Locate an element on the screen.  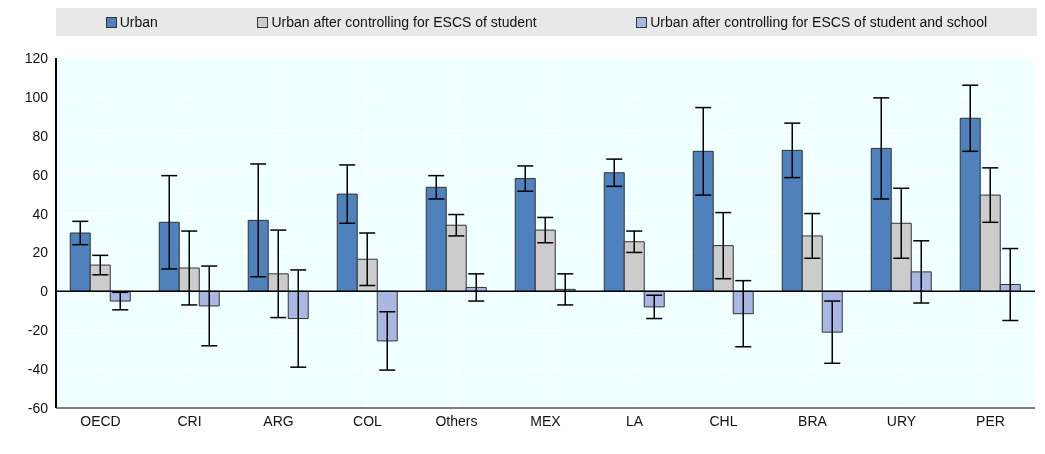
y-tick-label: 40 is located at coordinates (40, 213).